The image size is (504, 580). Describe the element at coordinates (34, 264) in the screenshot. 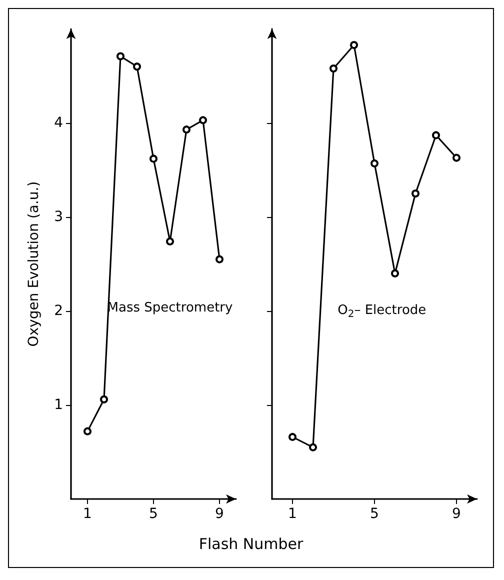

I see `y-axis-title: Oxygen Evolution (a.u.)` at that location.